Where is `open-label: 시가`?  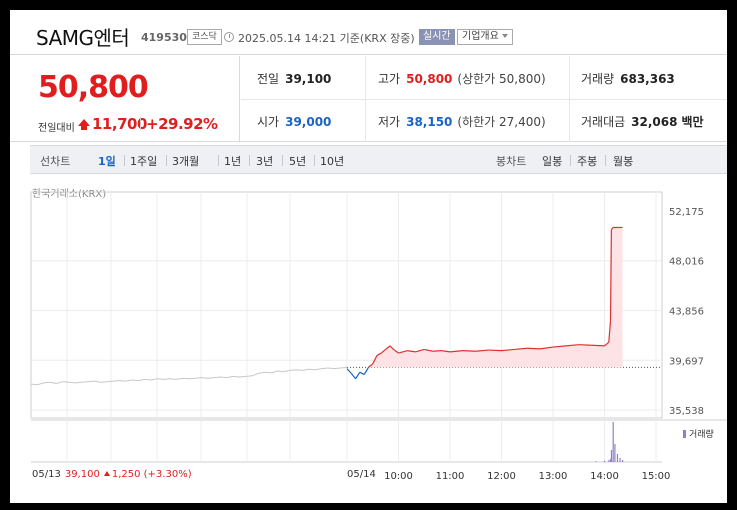
open-label: 시가 is located at coordinates (268, 122).